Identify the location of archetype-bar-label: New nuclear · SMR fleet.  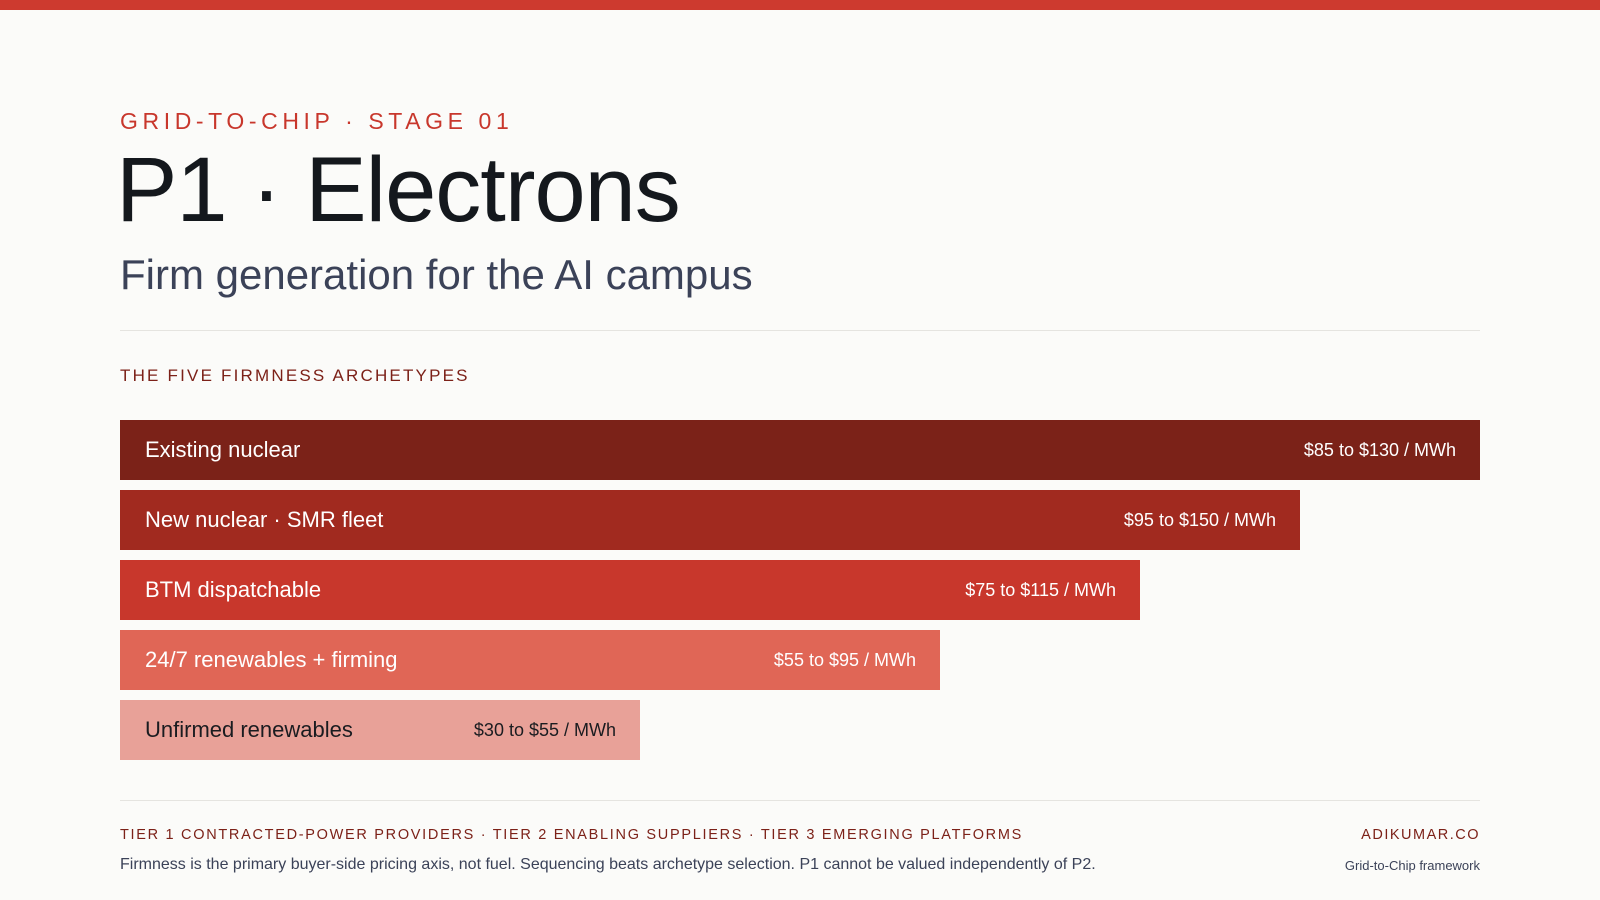
(264, 519).